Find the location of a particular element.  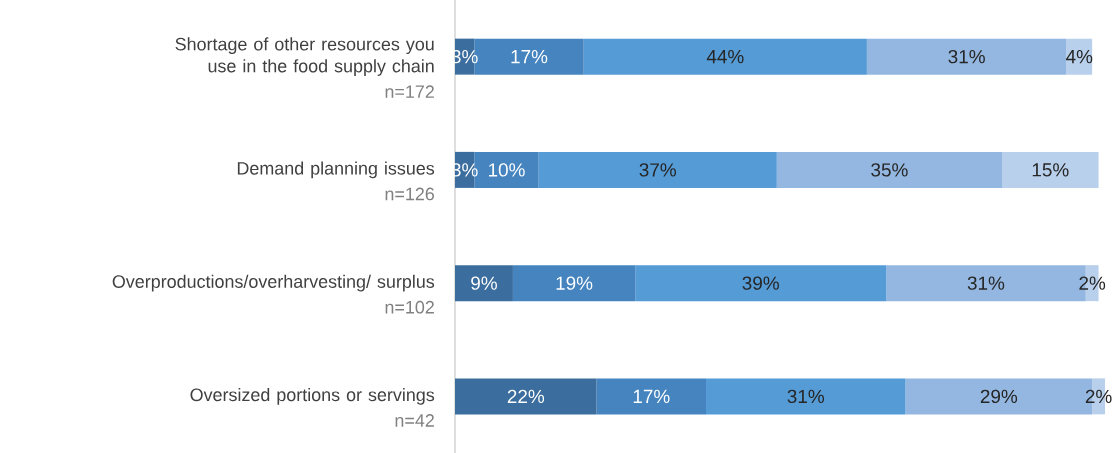

text: n=126 is located at coordinates (410, 194).